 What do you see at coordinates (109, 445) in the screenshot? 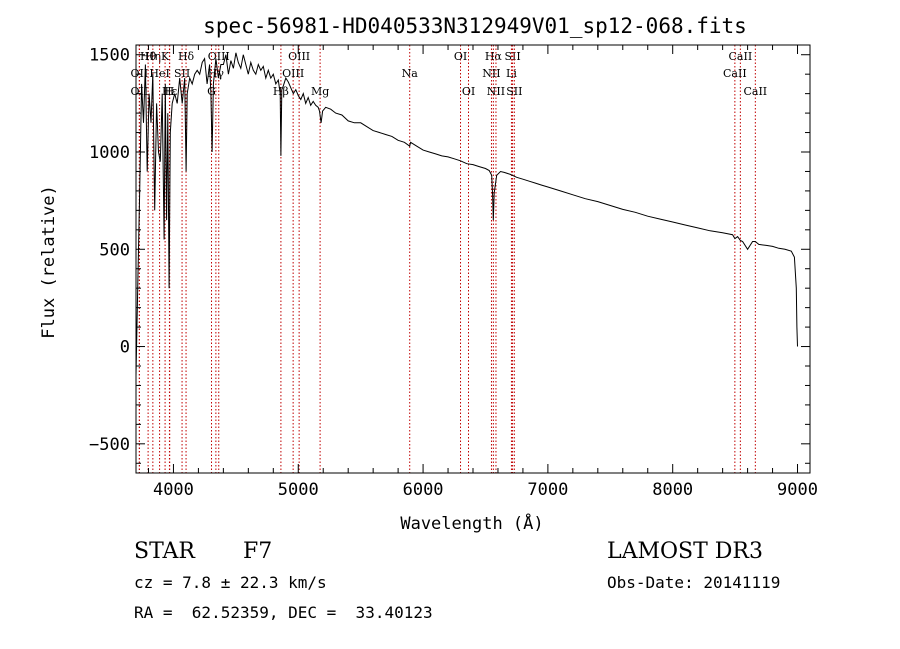
I see `y-tick-label: −500` at bounding box center [109, 445].